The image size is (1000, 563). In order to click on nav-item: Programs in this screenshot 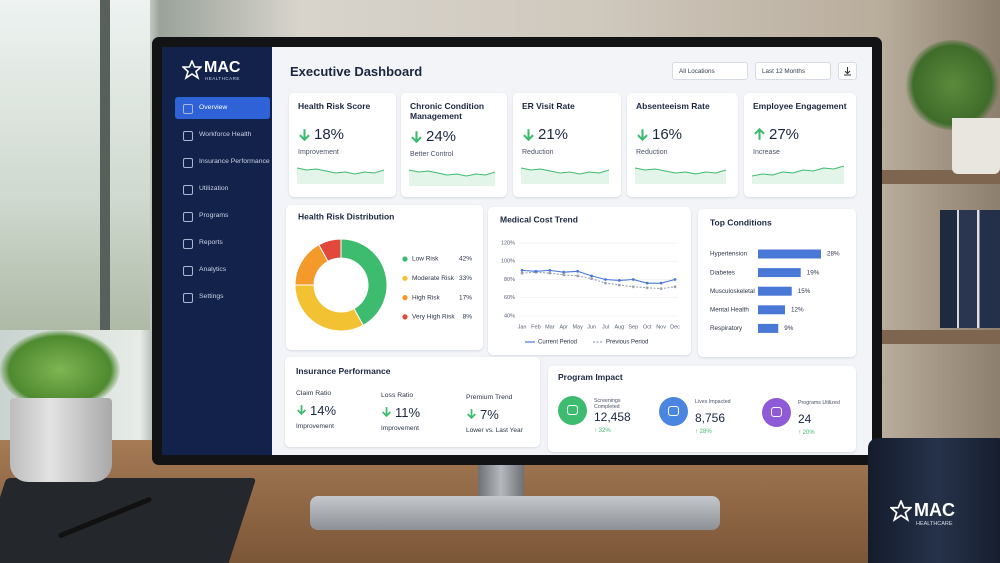, I will do `click(222, 216)`.